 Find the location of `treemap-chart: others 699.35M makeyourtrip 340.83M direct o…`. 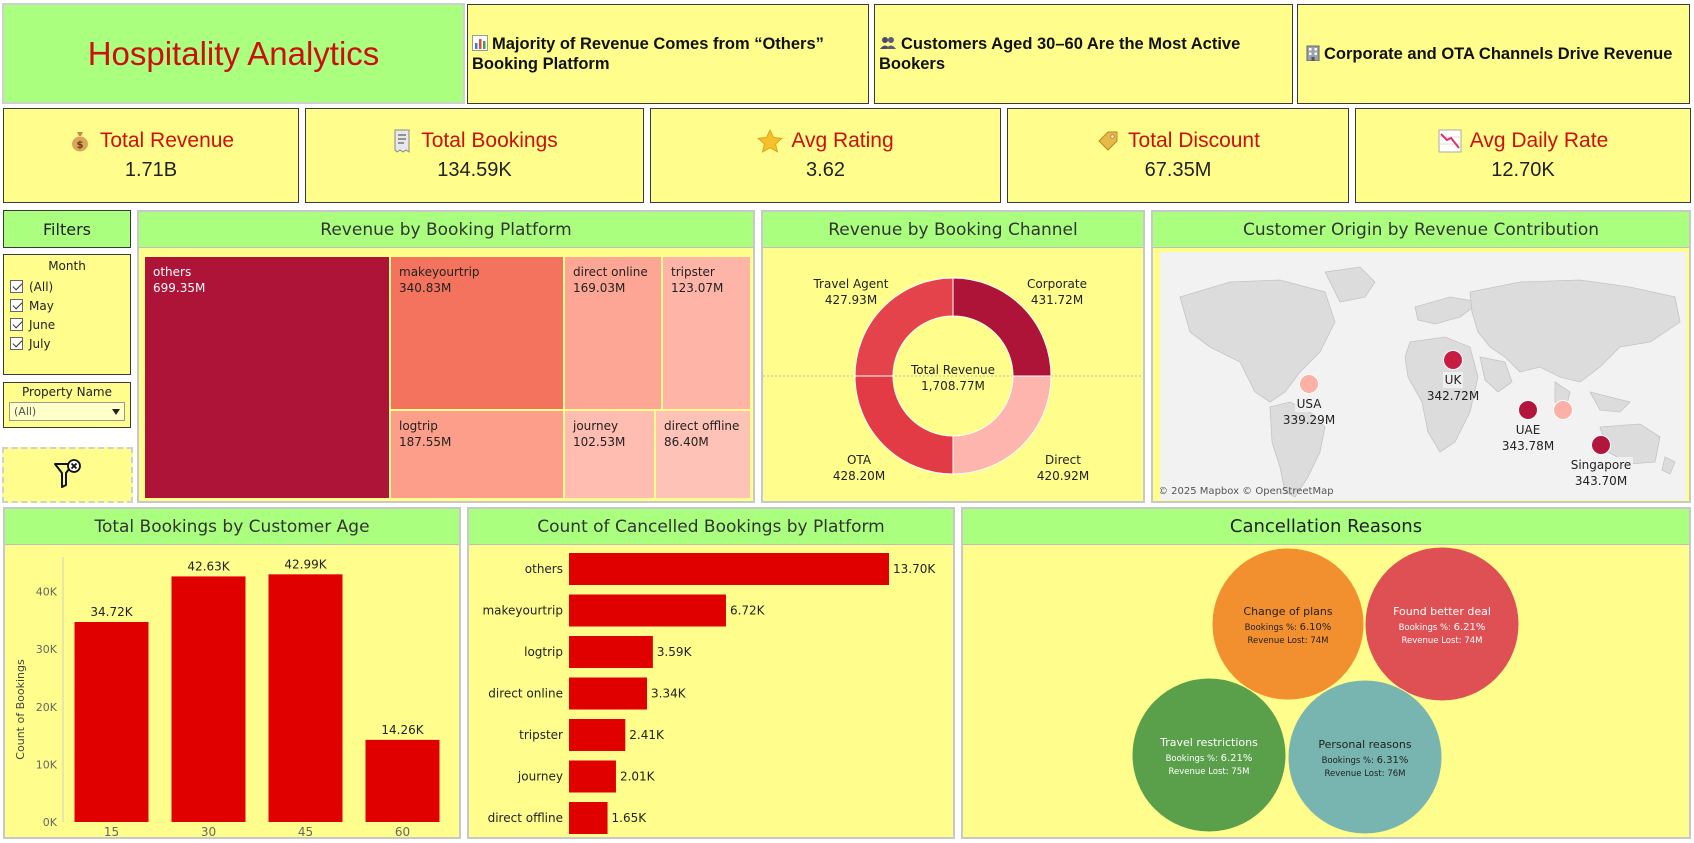

treemap-chart: others 699.35M makeyourtrip 340.83M direct o… is located at coordinates (447, 377).